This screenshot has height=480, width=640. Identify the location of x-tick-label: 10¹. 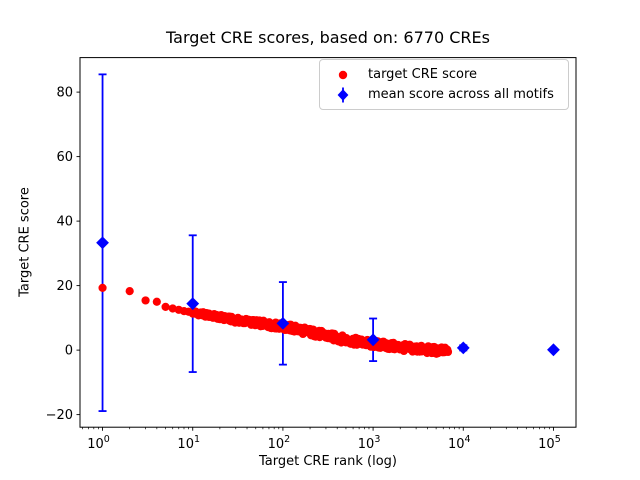
(188, 443).